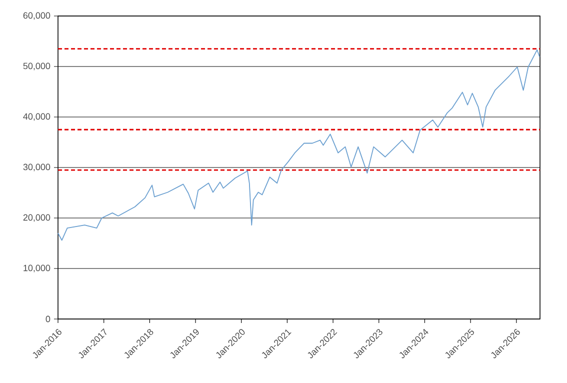 The width and height of the screenshot is (567, 383). Describe the element at coordinates (36, 66) in the screenshot. I see `y-tick-label: 50,000` at that location.